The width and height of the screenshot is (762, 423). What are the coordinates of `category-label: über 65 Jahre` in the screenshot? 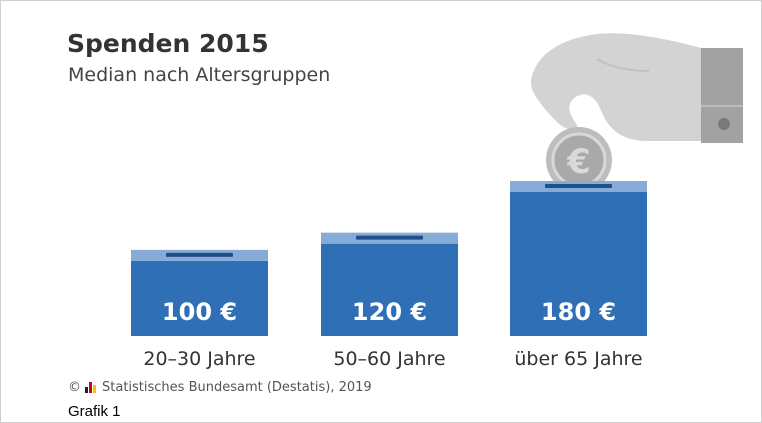 It's located at (578, 359).